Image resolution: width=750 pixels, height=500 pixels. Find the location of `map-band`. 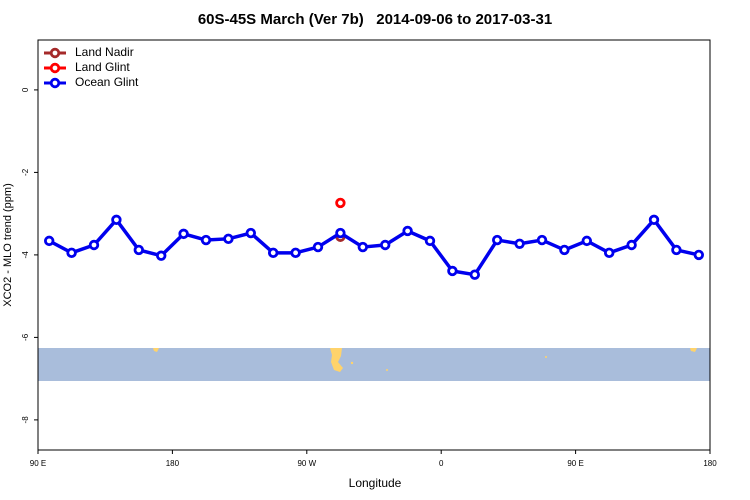

map-band is located at coordinates (374, 364).